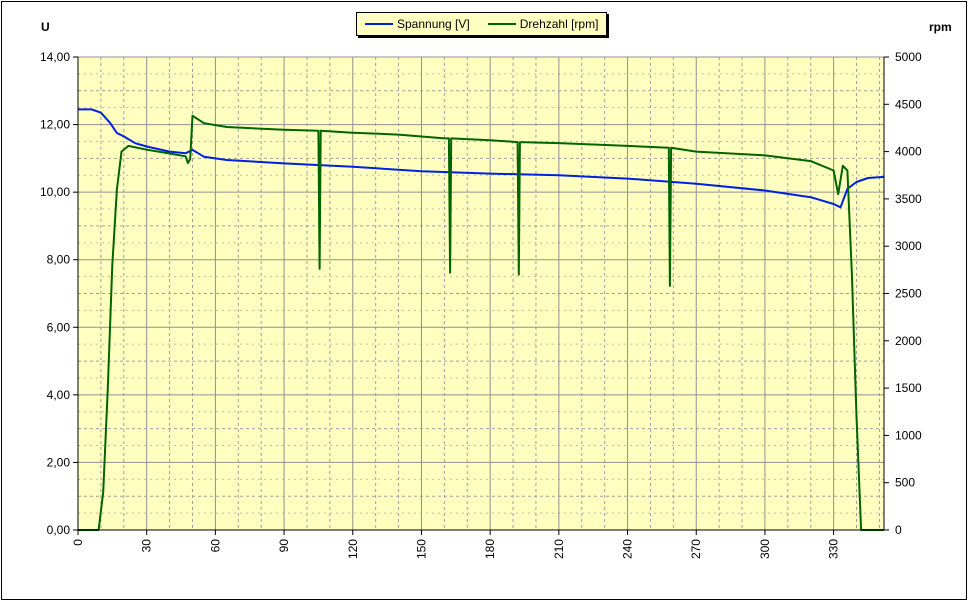  What do you see at coordinates (78, 542) in the screenshot?
I see `x-tick-label: 0` at bounding box center [78, 542].